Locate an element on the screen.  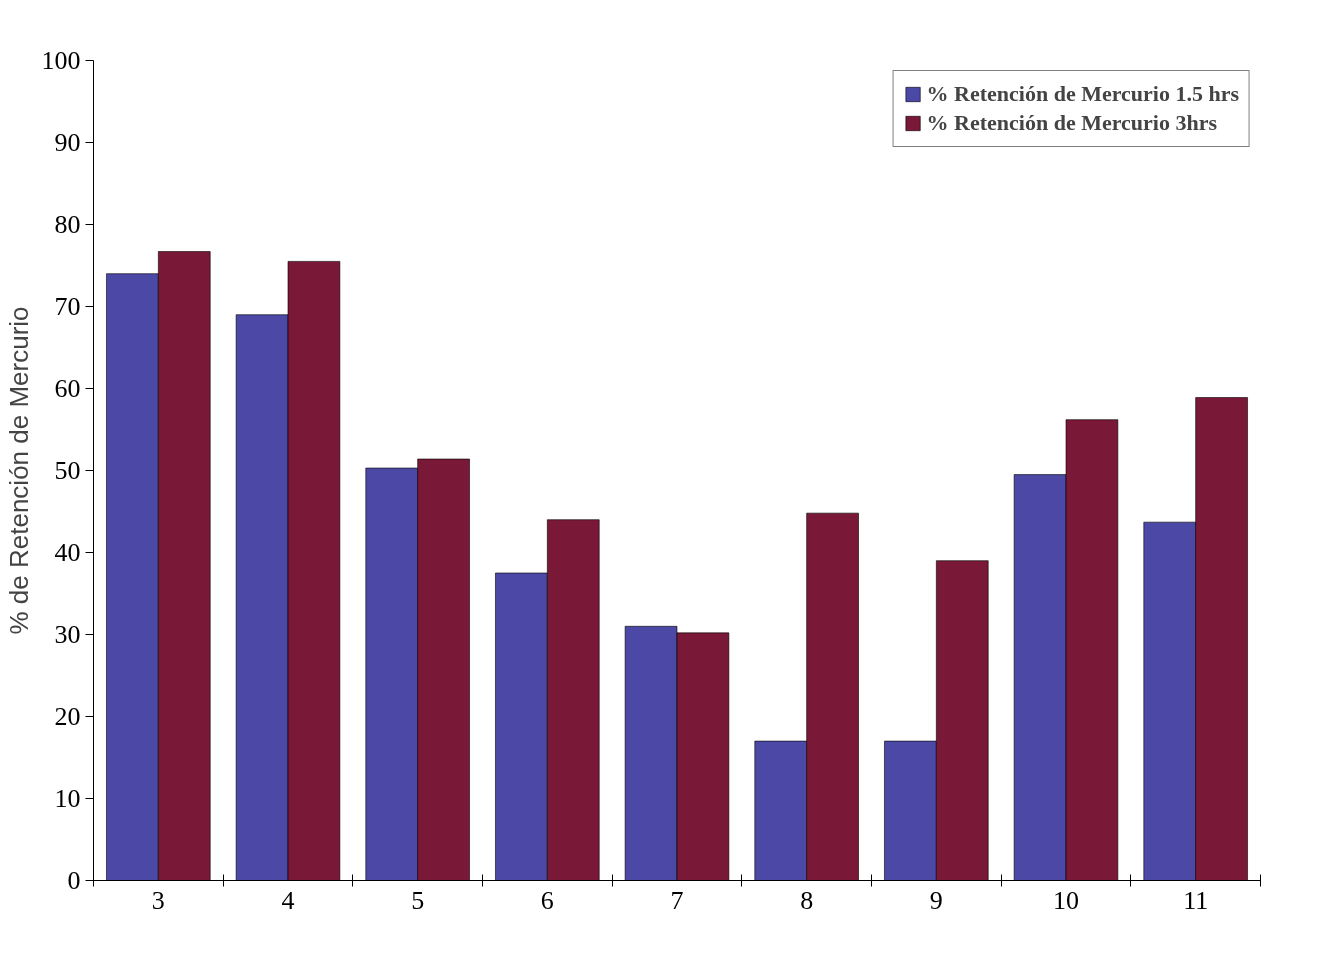
y-tick-label: 50 is located at coordinates (67, 470).